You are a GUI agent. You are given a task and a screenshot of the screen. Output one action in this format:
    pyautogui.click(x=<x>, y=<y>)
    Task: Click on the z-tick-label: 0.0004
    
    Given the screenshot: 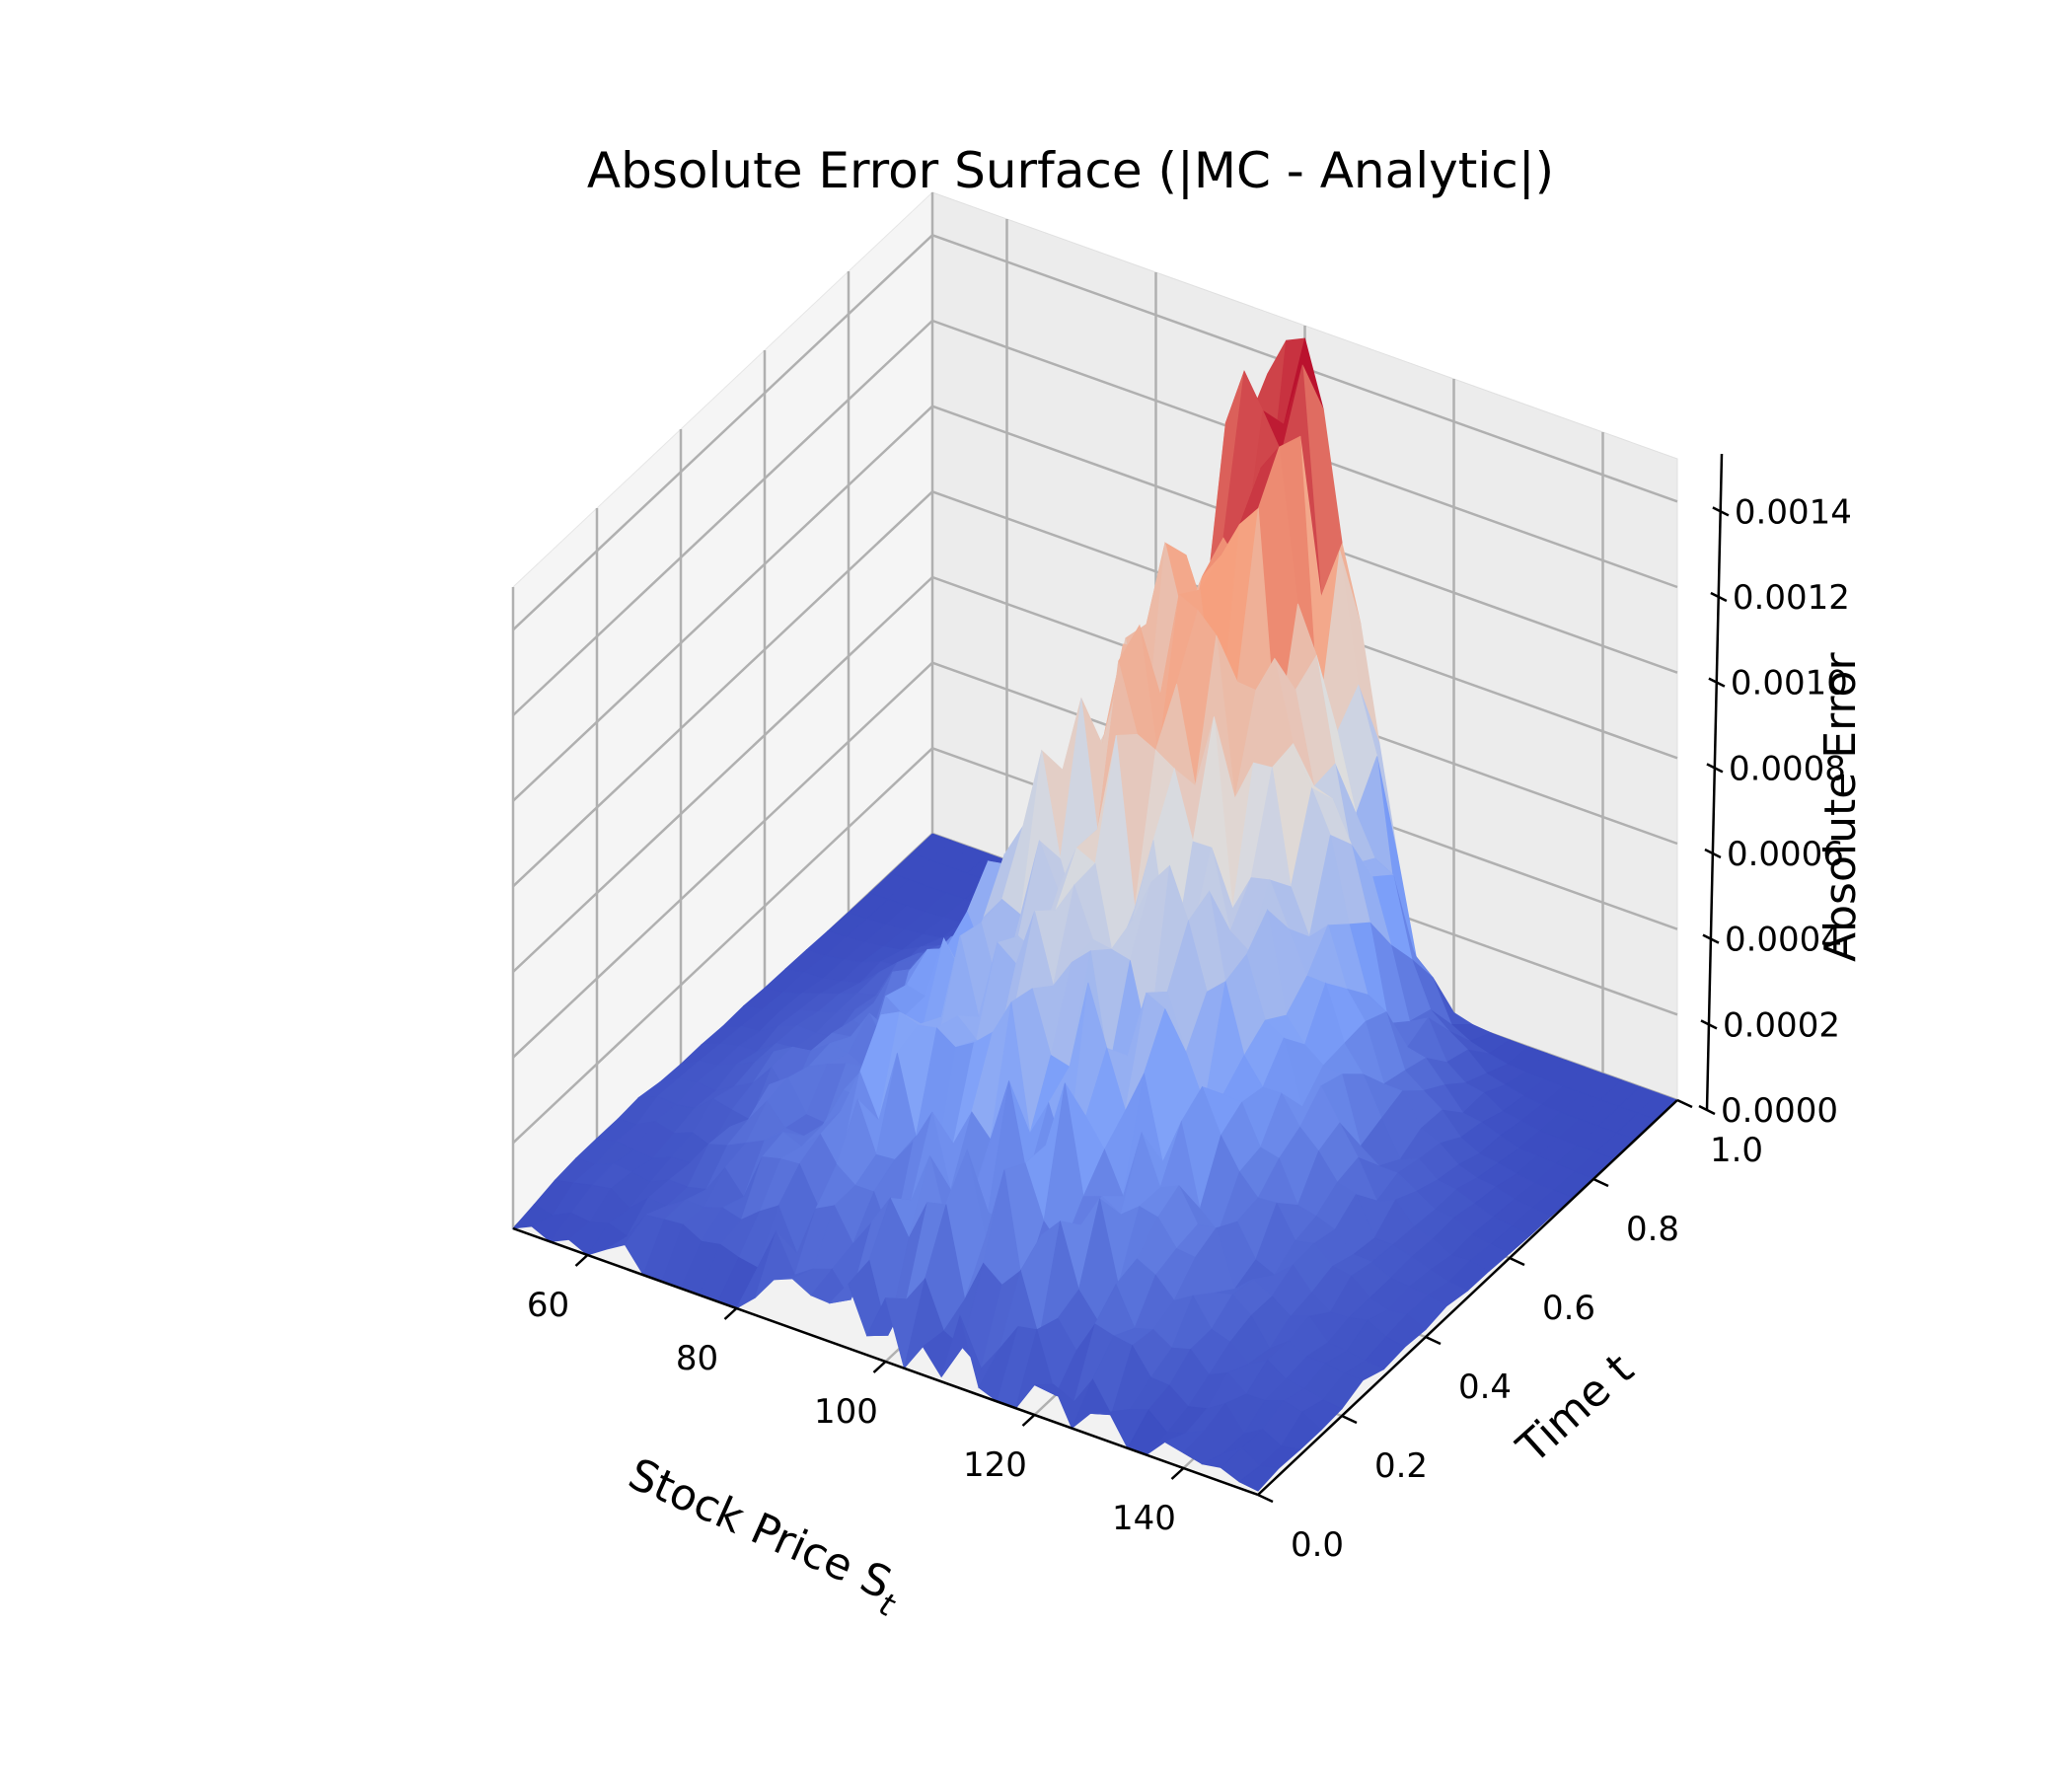 What is the action you would take?
    pyautogui.click(x=1784, y=941)
    